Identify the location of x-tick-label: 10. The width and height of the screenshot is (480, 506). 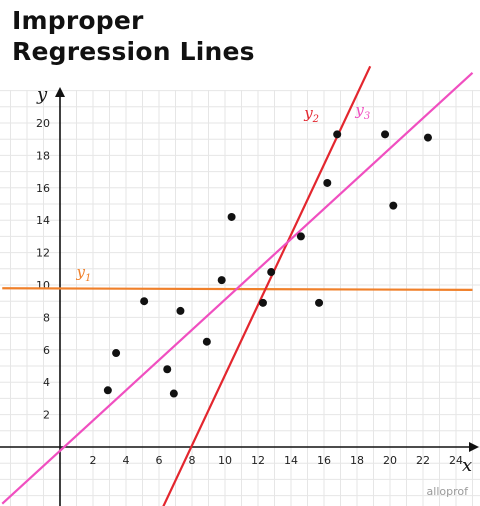
(225, 460).